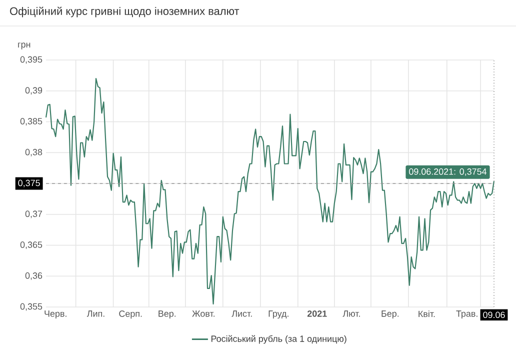  Describe the element at coordinates (55, 314) in the screenshot. I see `x-tick-label: Черв.` at that location.